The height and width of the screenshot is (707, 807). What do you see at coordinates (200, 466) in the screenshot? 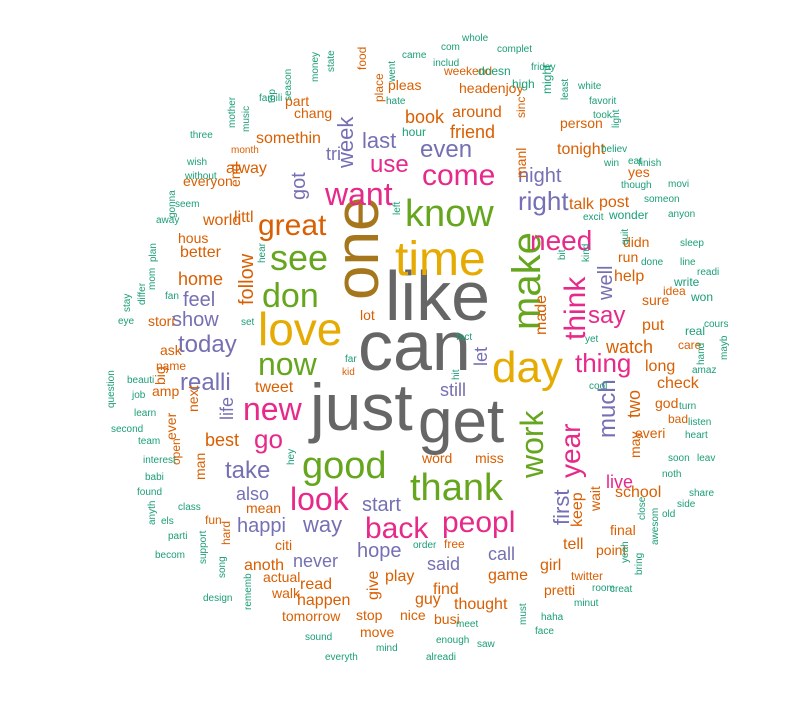
I see `word-man: man` at bounding box center [200, 466].